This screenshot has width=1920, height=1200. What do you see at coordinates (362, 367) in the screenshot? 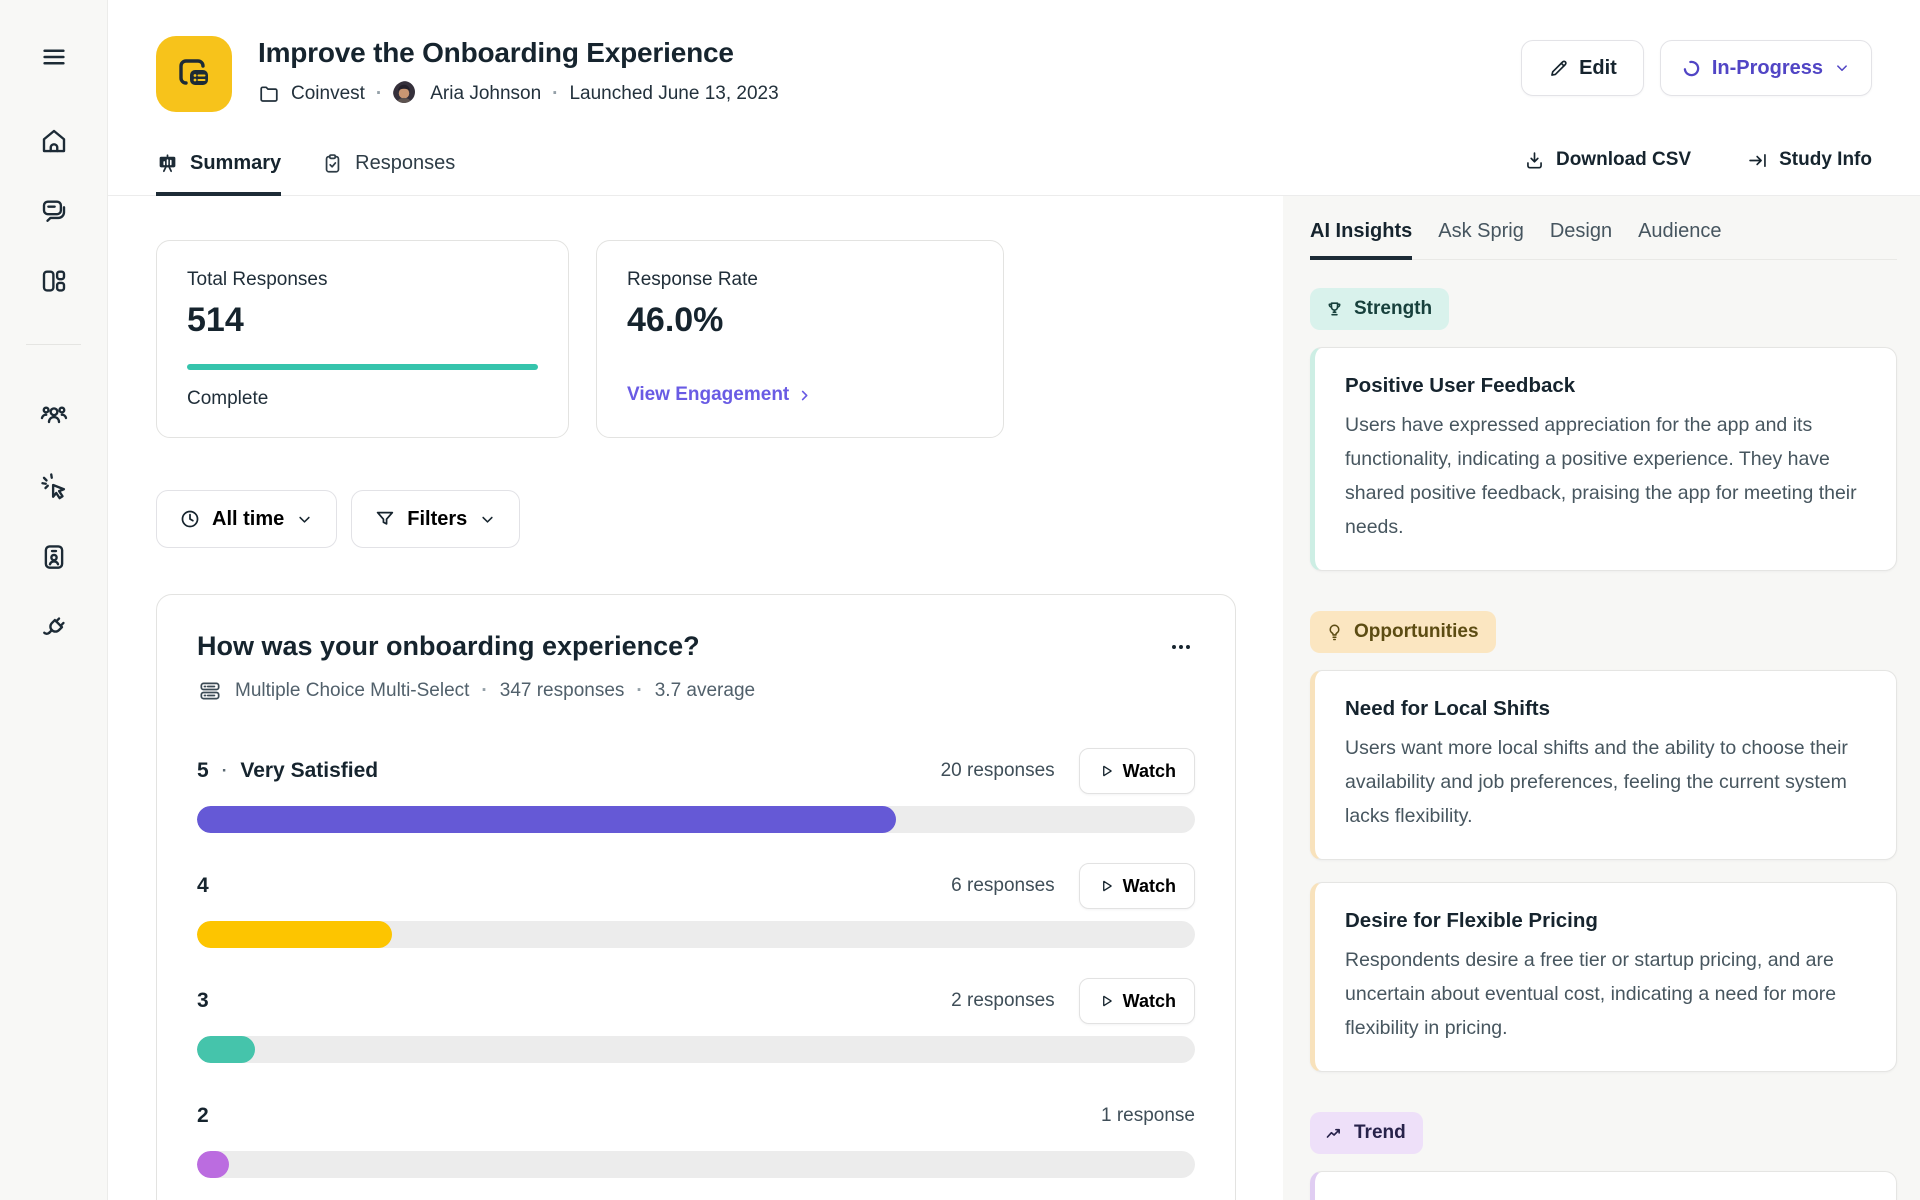
I see `completion-bar` at bounding box center [362, 367].